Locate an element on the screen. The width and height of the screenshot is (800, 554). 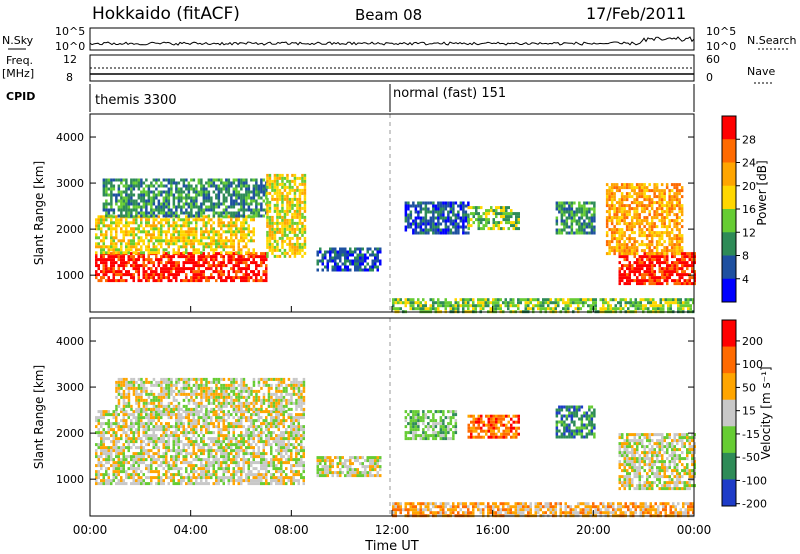
colorbar-swatch is located at coordinates (729, 244).